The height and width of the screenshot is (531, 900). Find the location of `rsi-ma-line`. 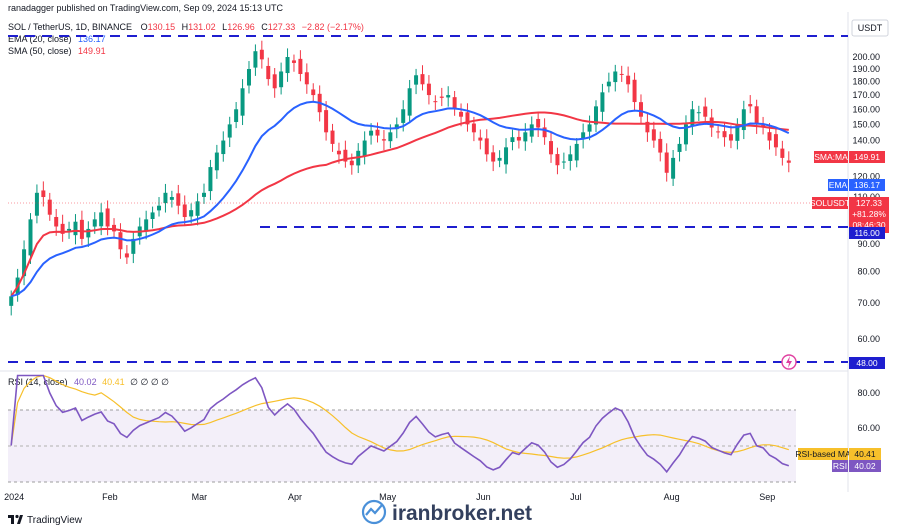

rsi-ma-line is located at coordinates (399, 416).